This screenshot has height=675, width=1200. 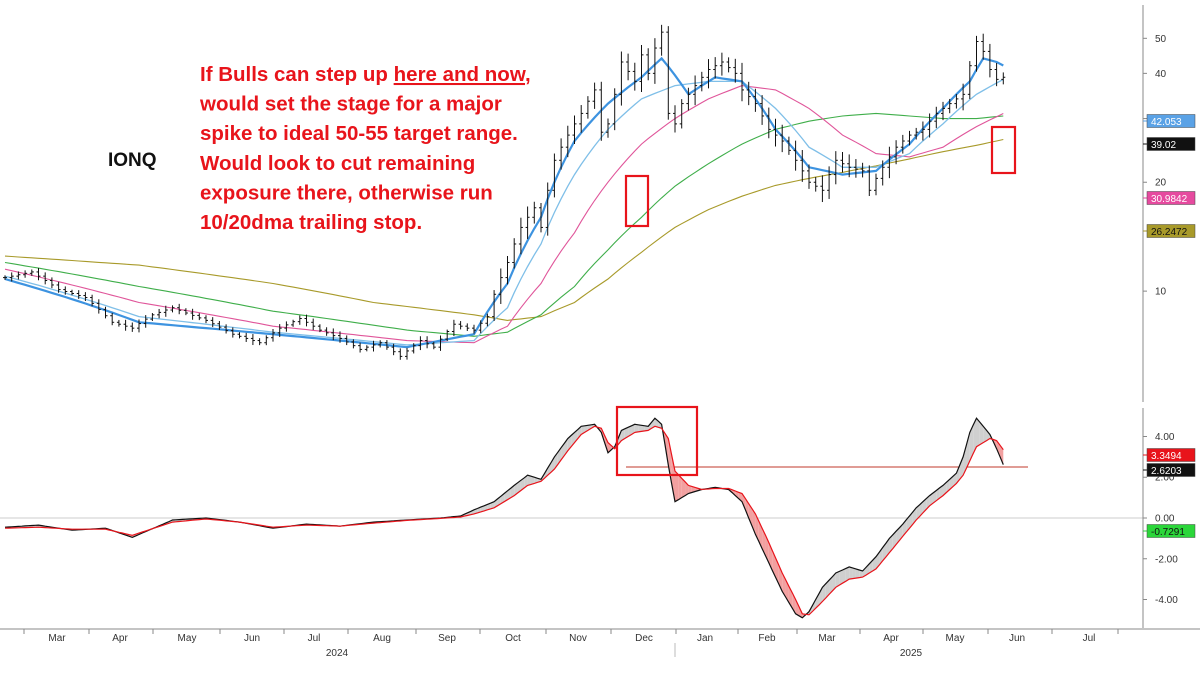 I want to click on price-axis-tick-label: 20, so click(x=1161, y=183).